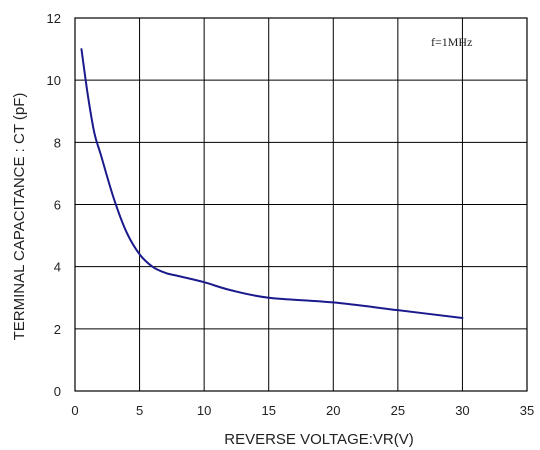 The width and height of the screenshot is (540, 450). I want to click on y-axis-label: TERMINAL CAPACITANCE : CT (pF), so click(19, 217).